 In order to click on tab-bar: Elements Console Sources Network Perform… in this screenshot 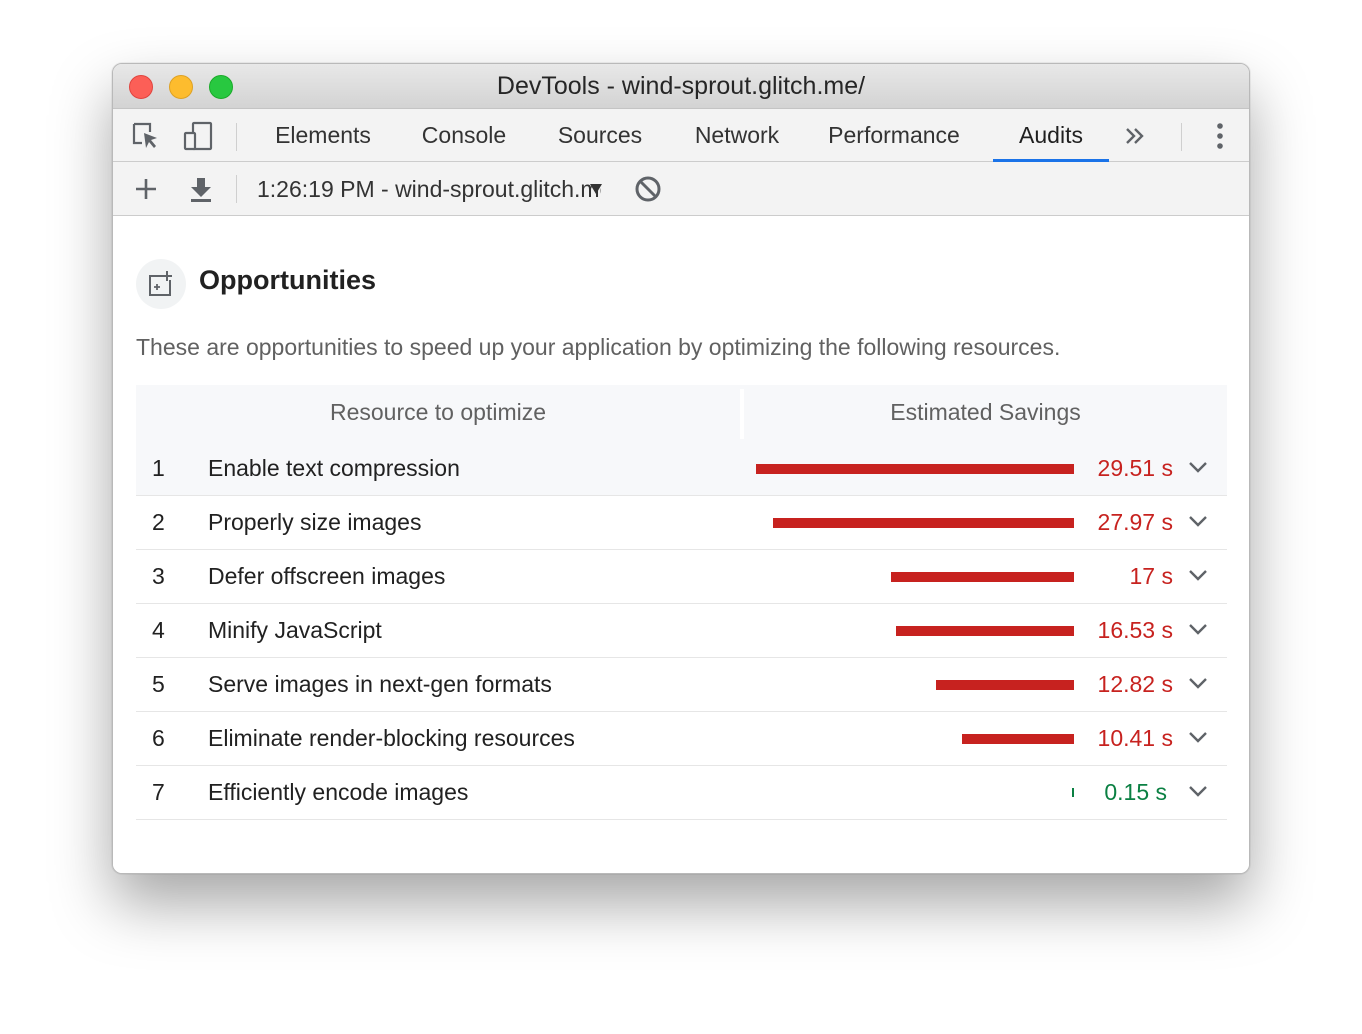, I will do `click(681, 135)`.